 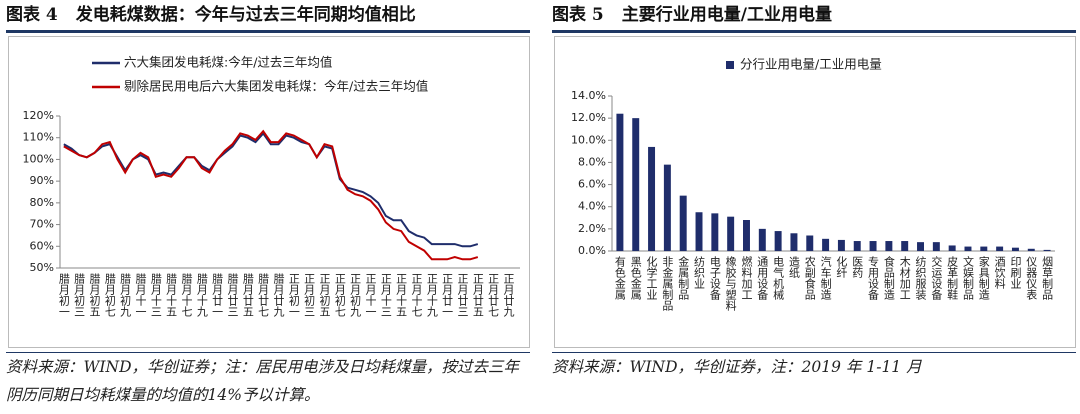 I want to click on x-tick-label: 腊月初一, so click(x=63, y=295).